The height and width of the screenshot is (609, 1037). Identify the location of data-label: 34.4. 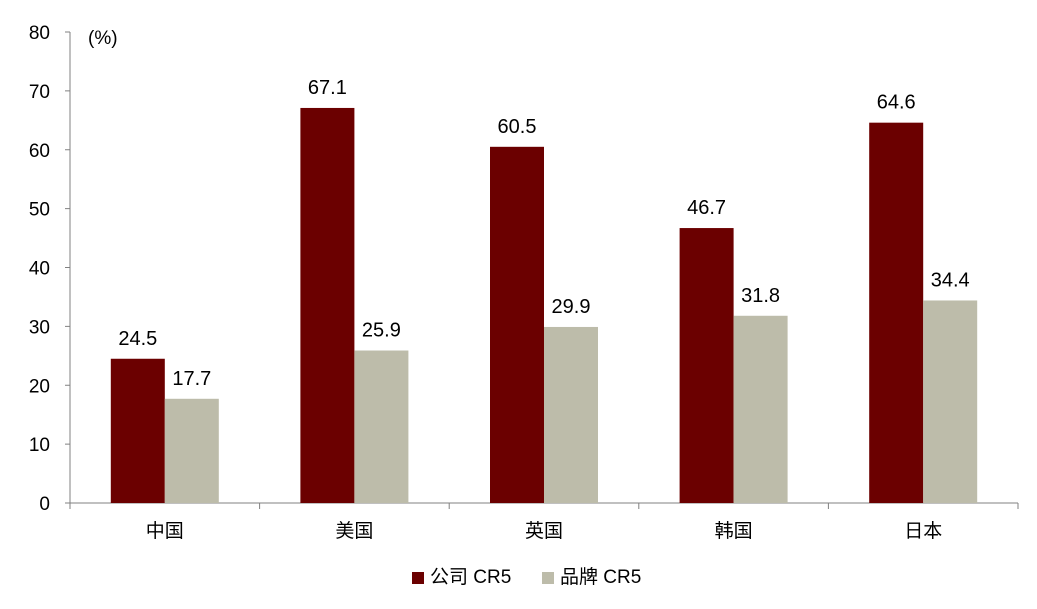
(950, 280).